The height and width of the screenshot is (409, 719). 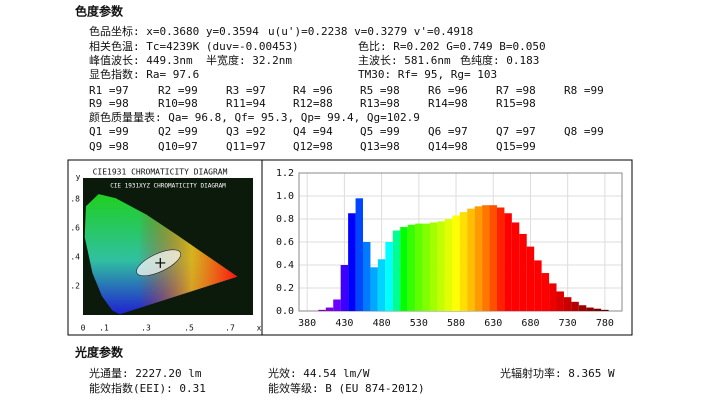 What do you see at coordinates (75, 257) in the screenshot?
I see `cie-y-label: .4` at bounding box center [75, 257].